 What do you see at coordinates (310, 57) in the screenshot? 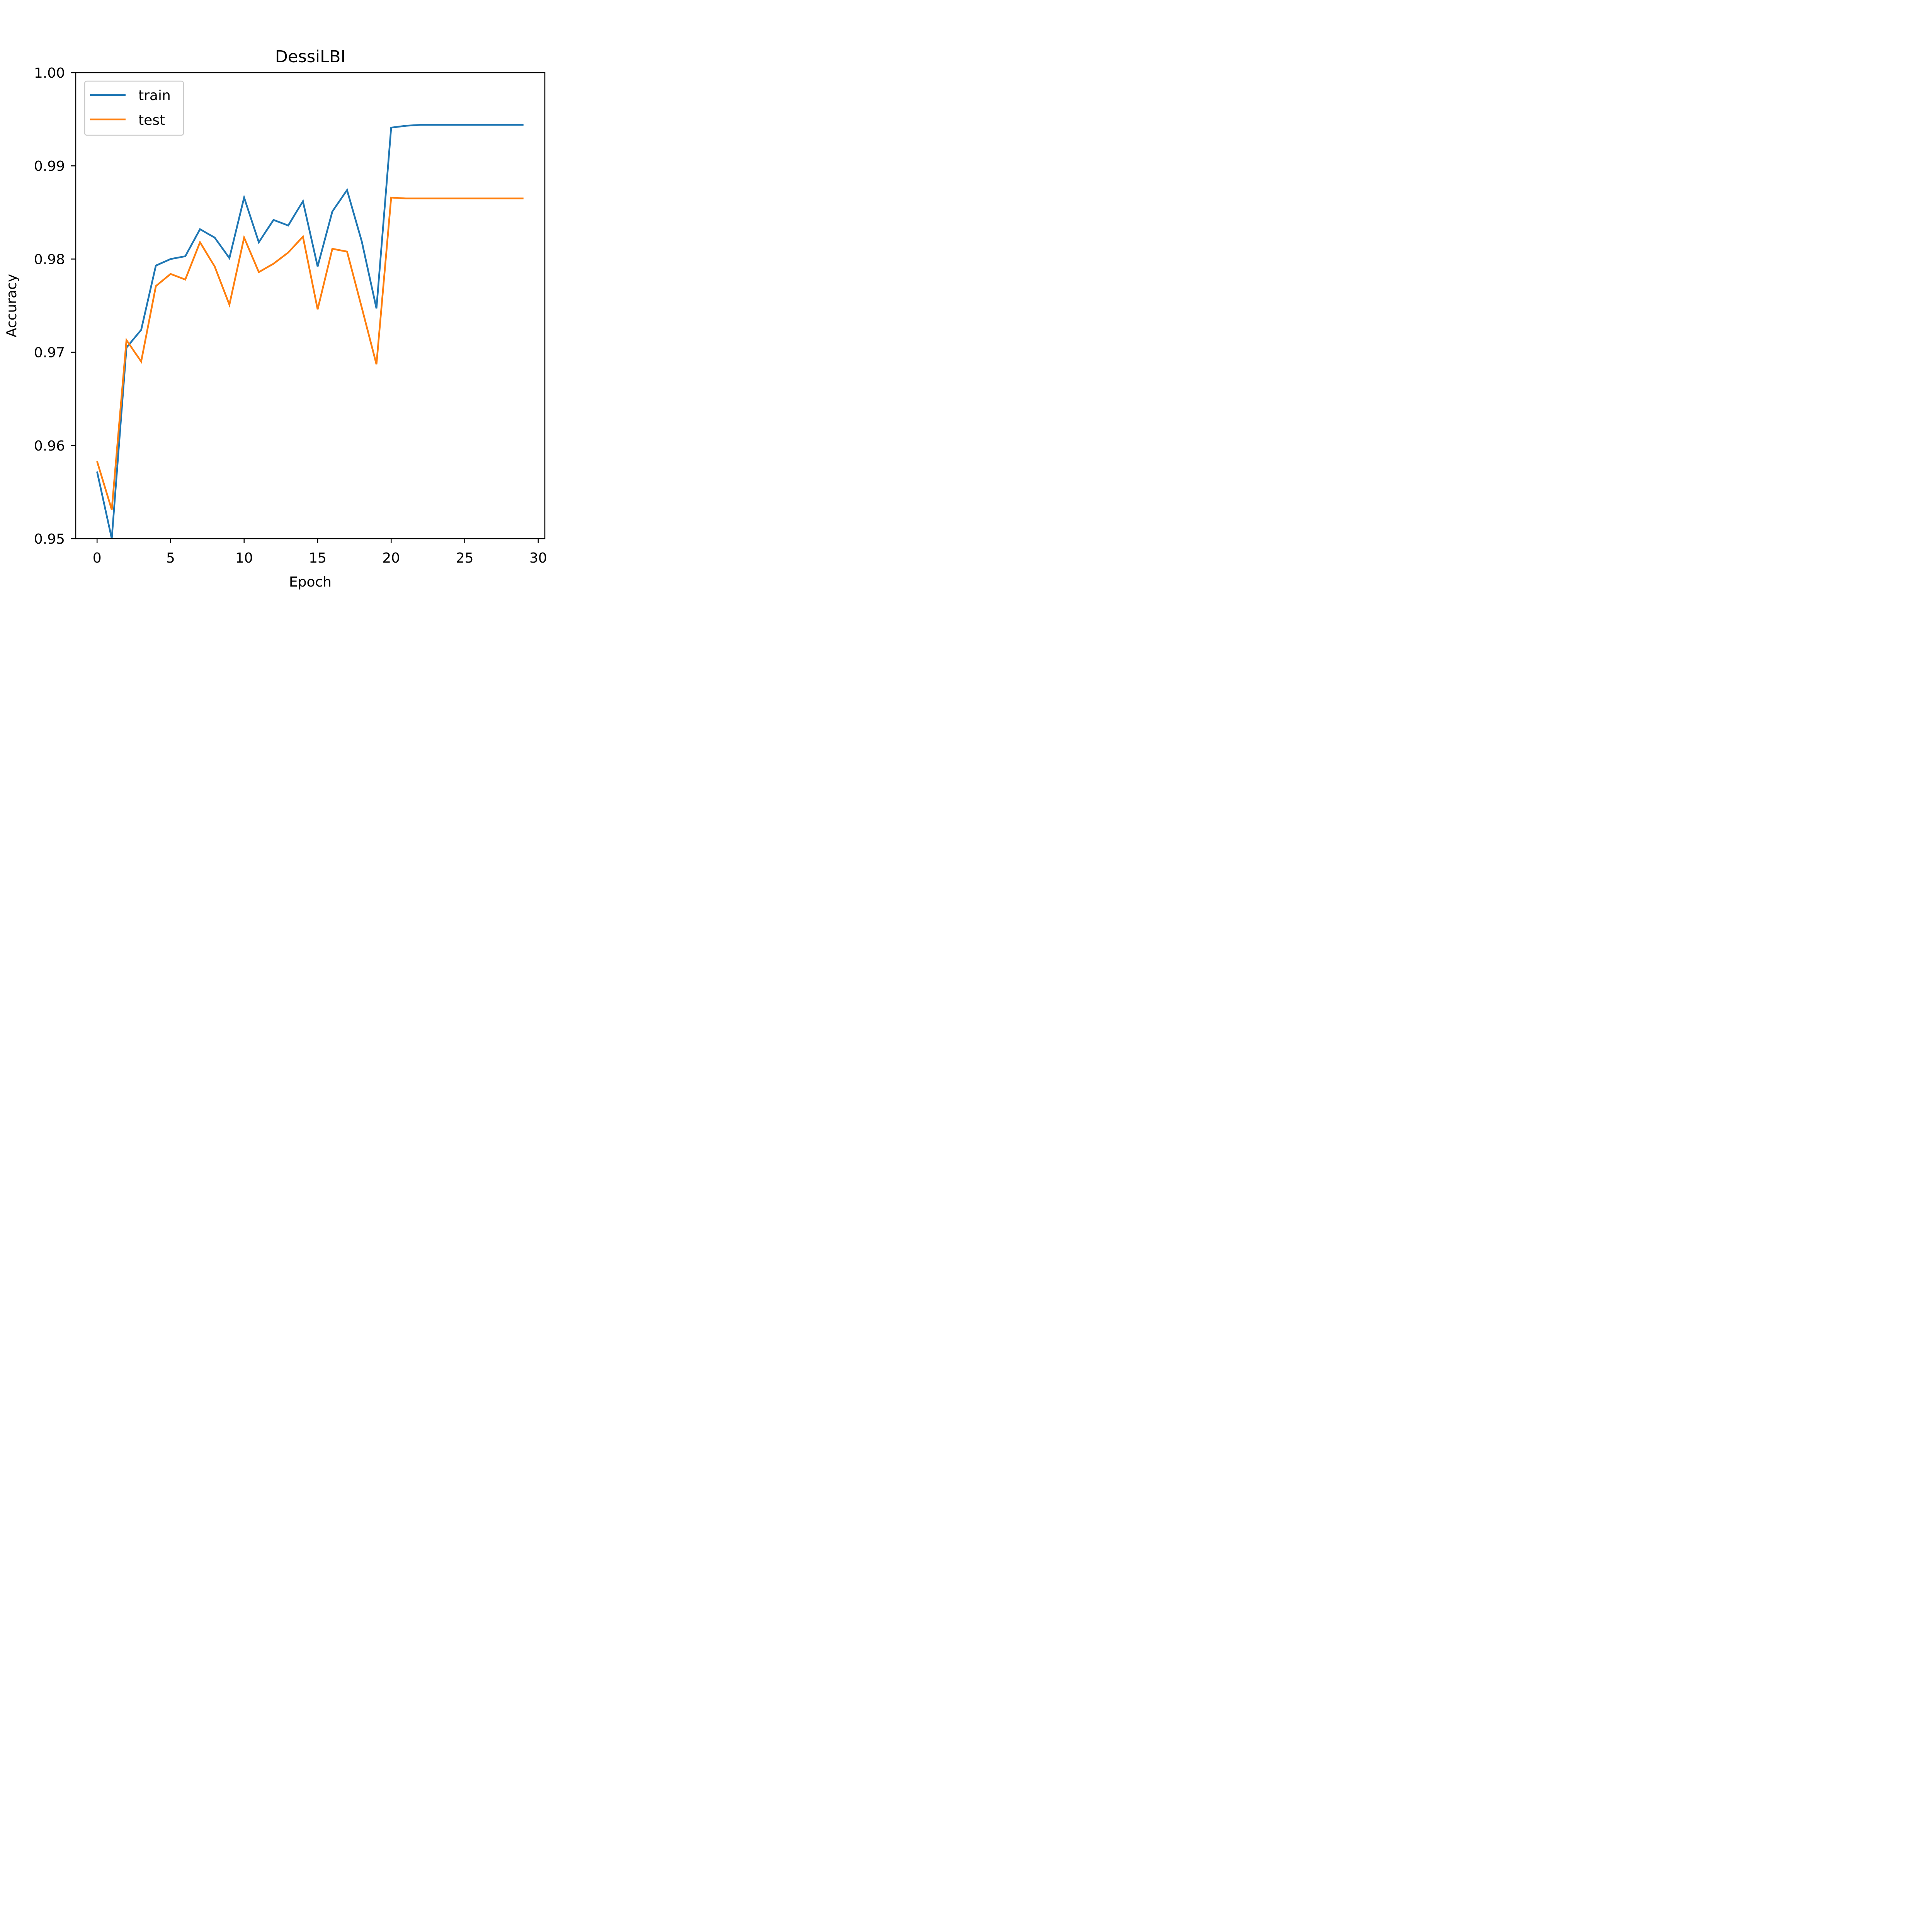
I see `chart-title: DessiLBI` at bounding box center [310, 57].